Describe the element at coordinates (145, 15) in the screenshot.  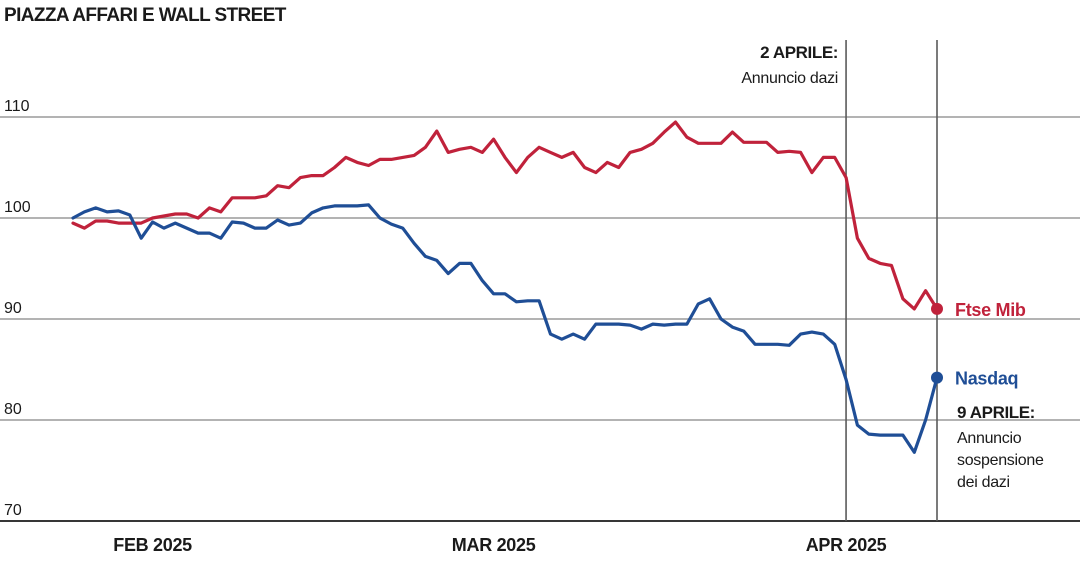
I see `chart-title: PIAZZA AFFARI E WALL STREET` at that location.